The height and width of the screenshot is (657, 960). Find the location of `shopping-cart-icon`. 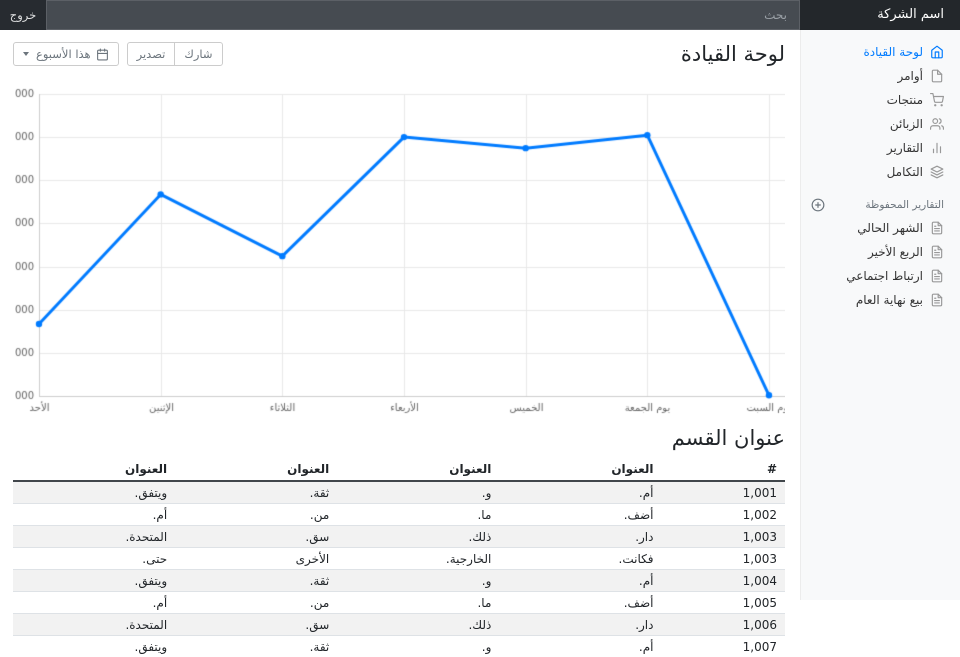

shopping-cart-icon is located at coordinates (937, 100).